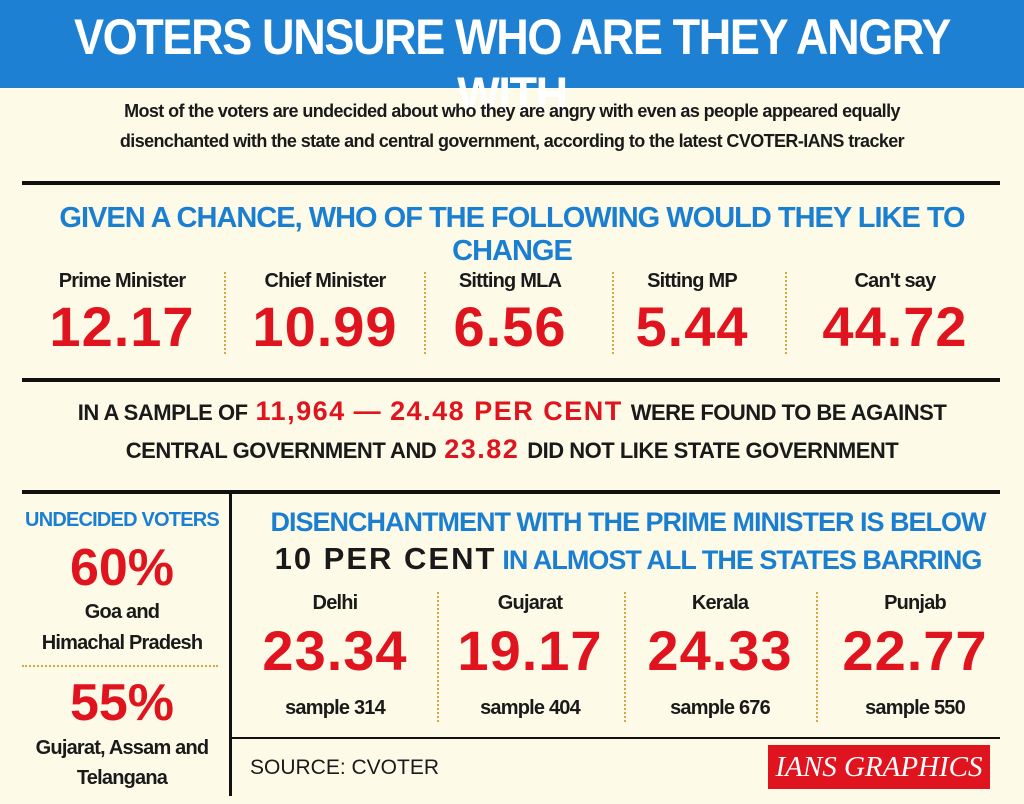 This screenshot has height=804, width=1024. I want to click on undecided-text: Gujarat, Assam and, so click(122, 748).